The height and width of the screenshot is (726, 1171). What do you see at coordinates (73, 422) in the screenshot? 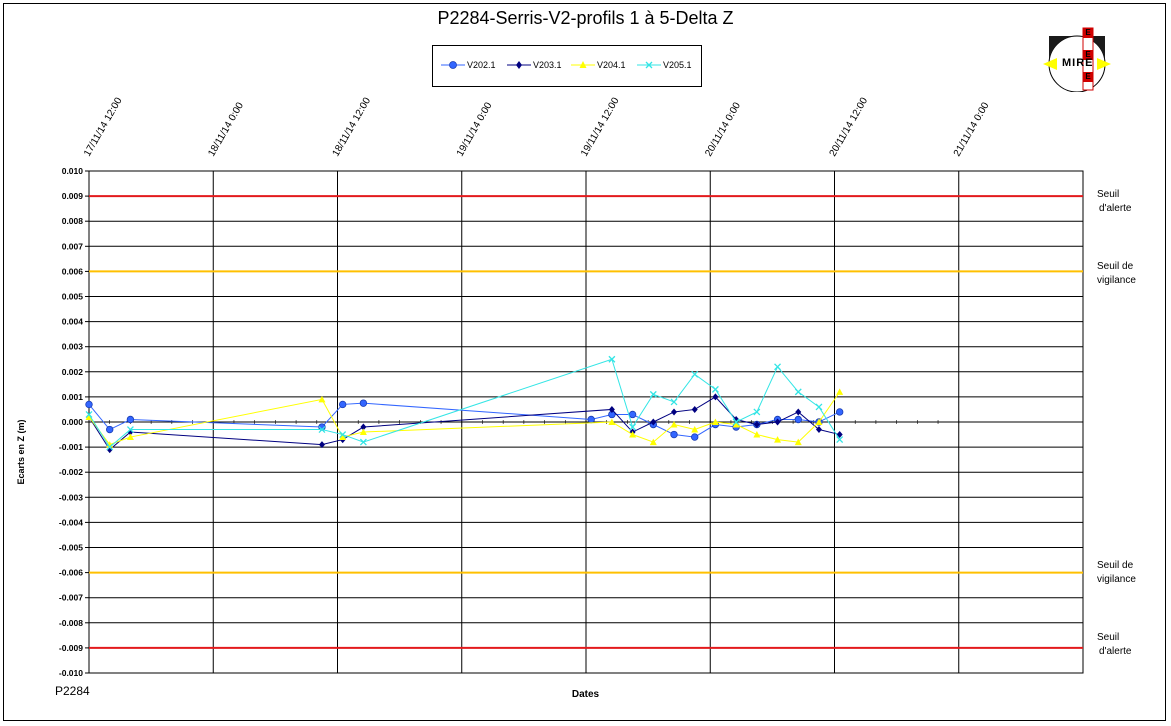
I see `y-tick-label: 0.000` at bounding box center [73, 422].